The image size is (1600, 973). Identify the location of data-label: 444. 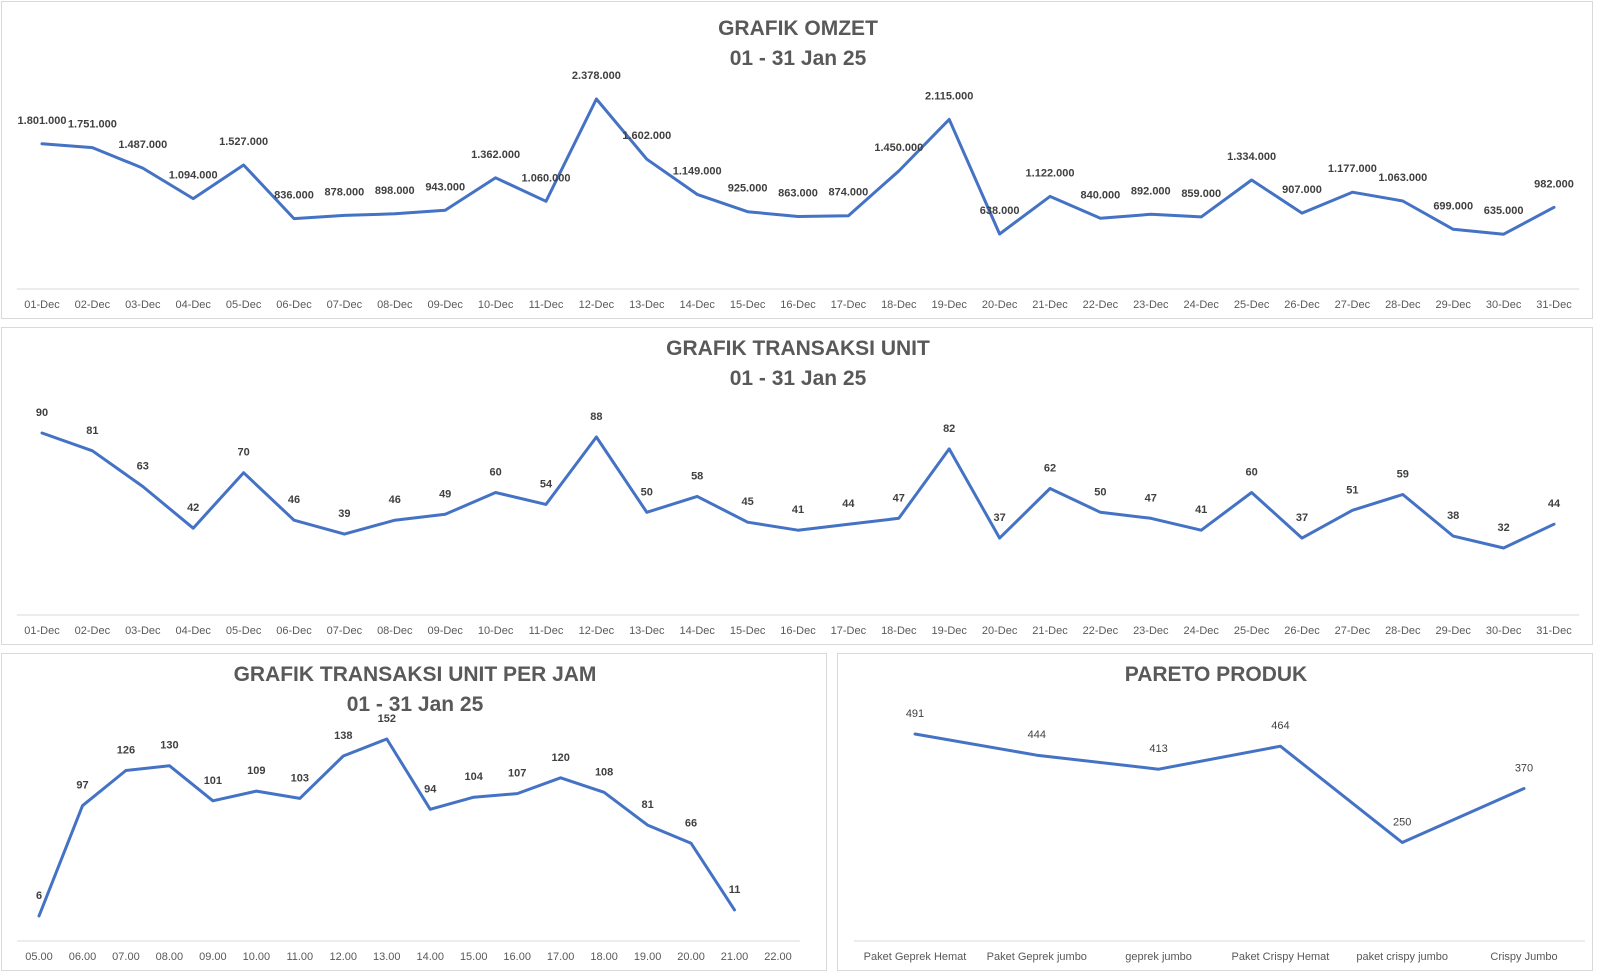
(1037, 735).